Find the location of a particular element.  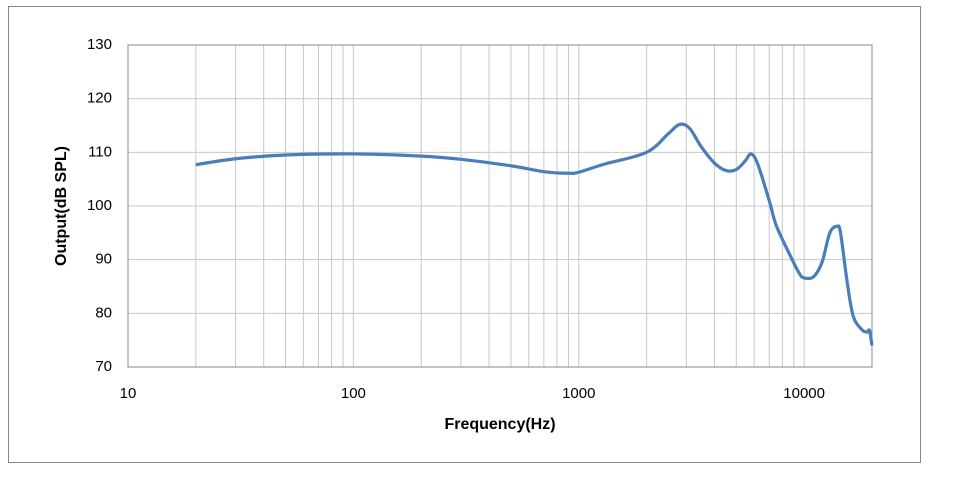

y-tick-label: 90 is located at coordinates (103, 259).